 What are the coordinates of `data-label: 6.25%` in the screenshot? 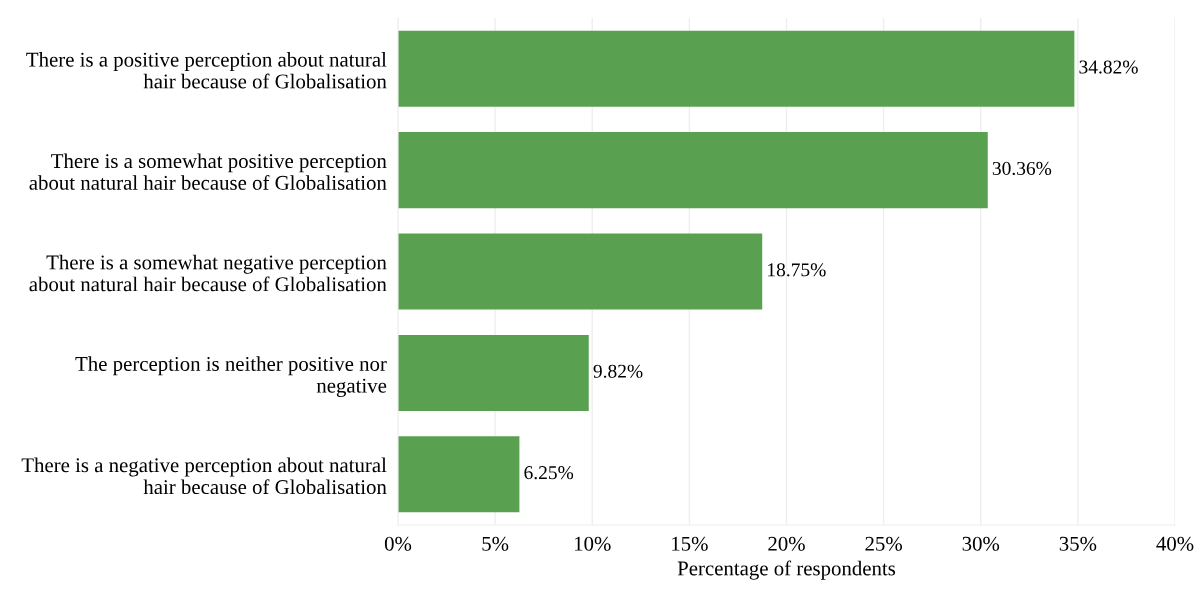 It's located at (549, 473).